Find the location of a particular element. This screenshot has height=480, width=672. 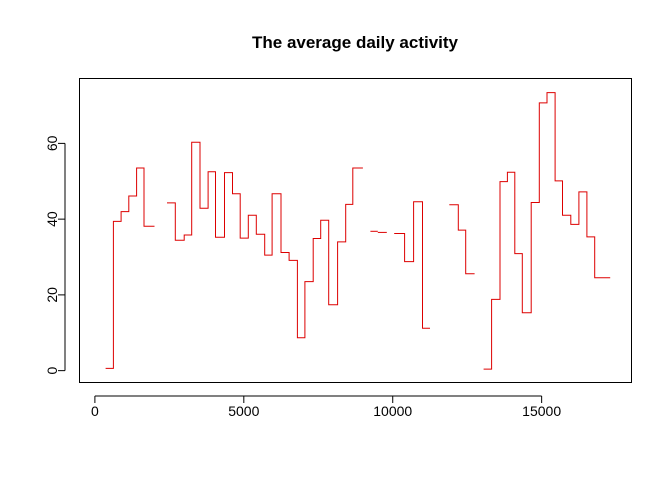

x-axis: 0 5000 10000 15000 is located at coordinates (326, 407).